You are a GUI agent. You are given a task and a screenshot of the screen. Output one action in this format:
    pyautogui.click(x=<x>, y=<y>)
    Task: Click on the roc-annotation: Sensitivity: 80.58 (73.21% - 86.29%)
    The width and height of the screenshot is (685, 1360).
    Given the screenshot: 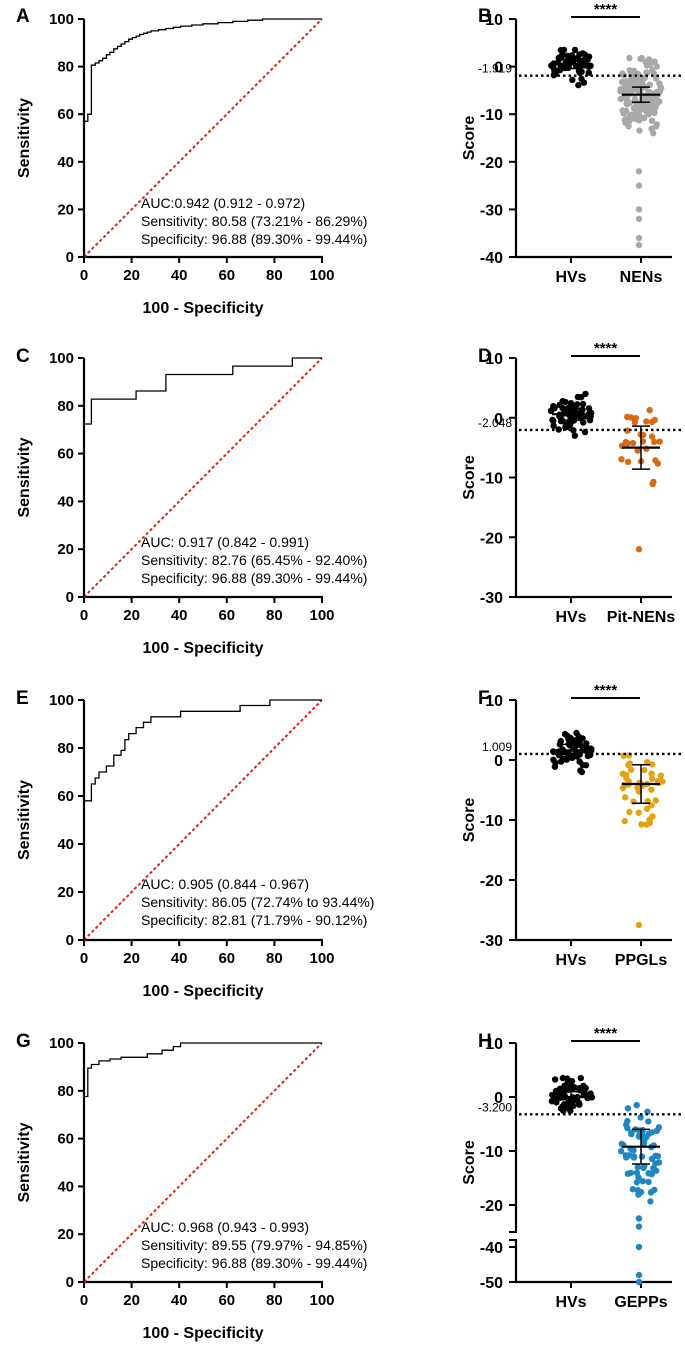 What is the action you would take?
    pyautogui.click(x=254, y=221)
    